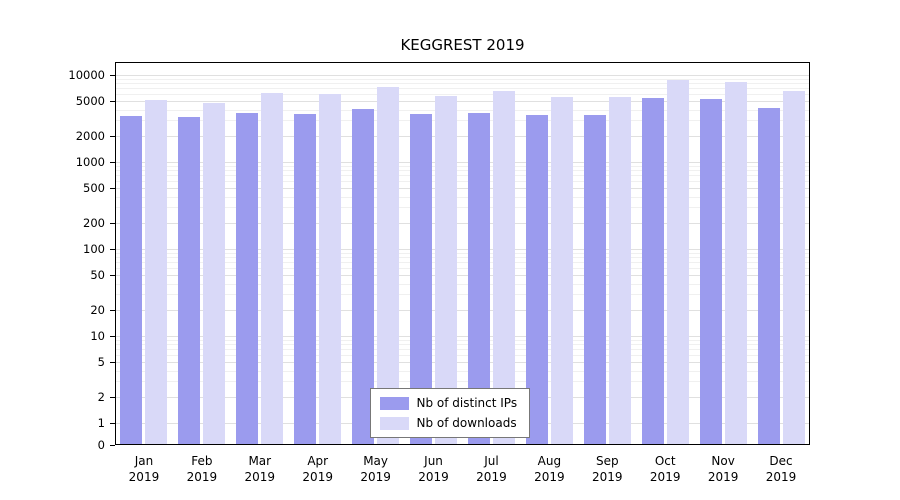  What do you see at coordinates (202, 469) in the screenshot?
I see `x-tick-label-feb: Feb 2019` at bounding box center [202, 469].